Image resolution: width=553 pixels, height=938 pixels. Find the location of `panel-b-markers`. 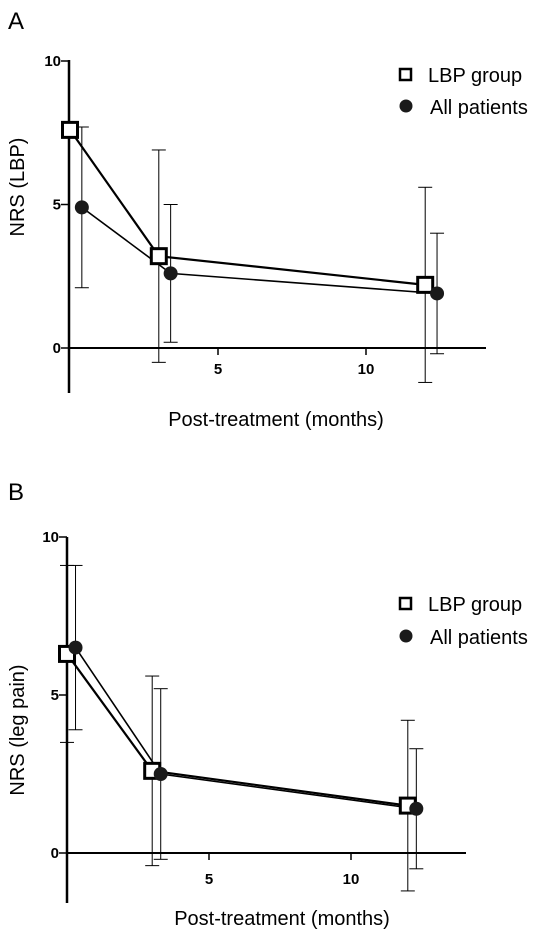

panel-b-markers is located at coordinates (241, 728).